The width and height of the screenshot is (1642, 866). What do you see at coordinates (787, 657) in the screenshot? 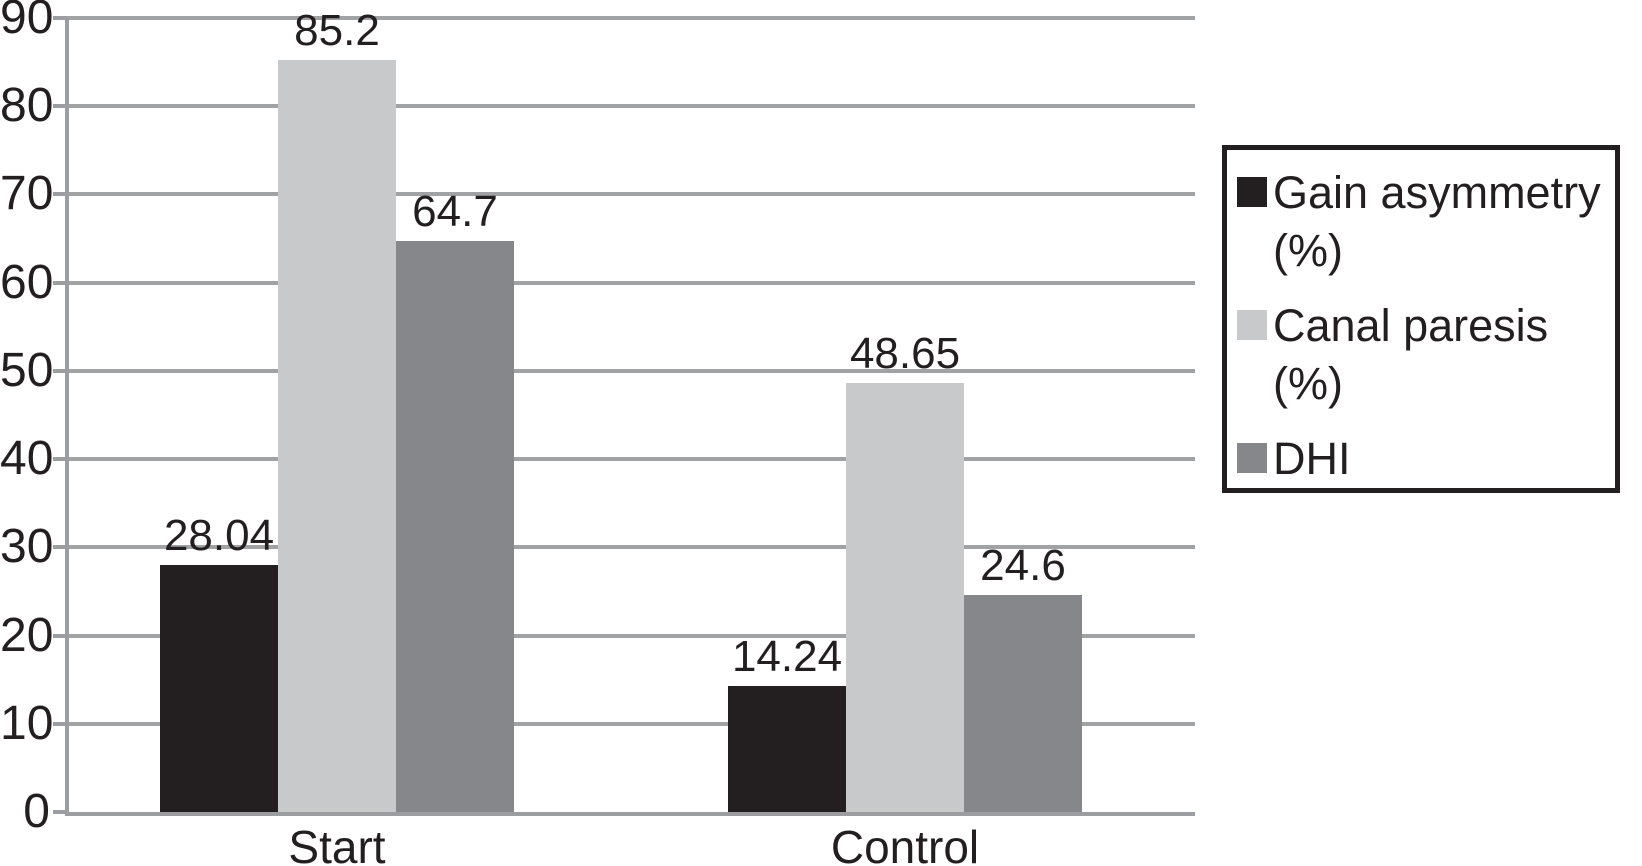
I see `bar-value-label-gain-asymmetry-control: 14.24` at bounding box center [787, 657].